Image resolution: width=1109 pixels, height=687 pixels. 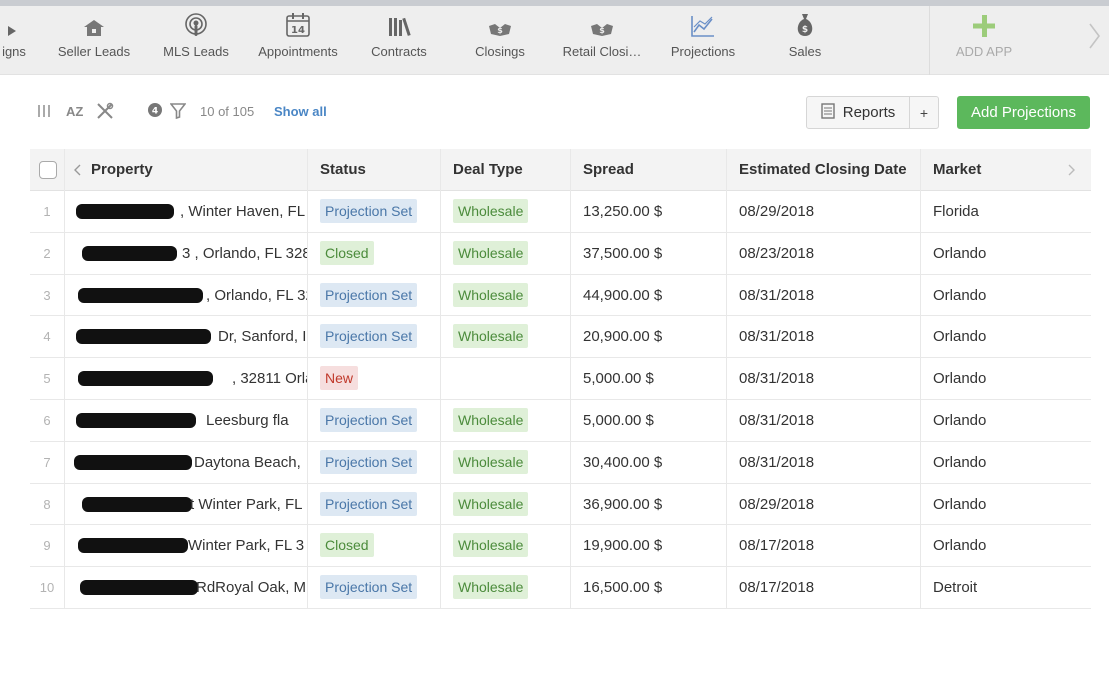 What do you see at coordinates (500, 51) in the screenshot?
I see `app-label: Closings` at bounding box center [500, 51].